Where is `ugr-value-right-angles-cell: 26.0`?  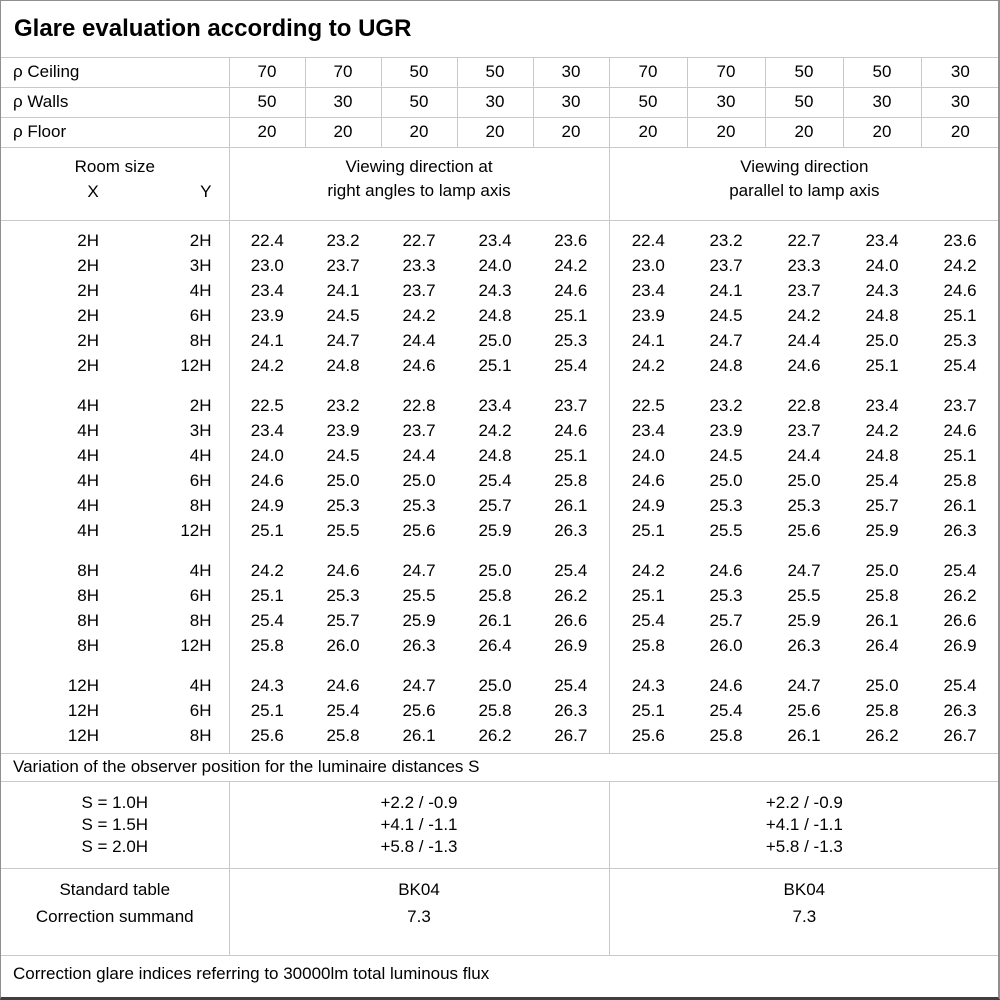
ugr-value-right-angles-cell: 26.0 is located at coordinates (343, 645).